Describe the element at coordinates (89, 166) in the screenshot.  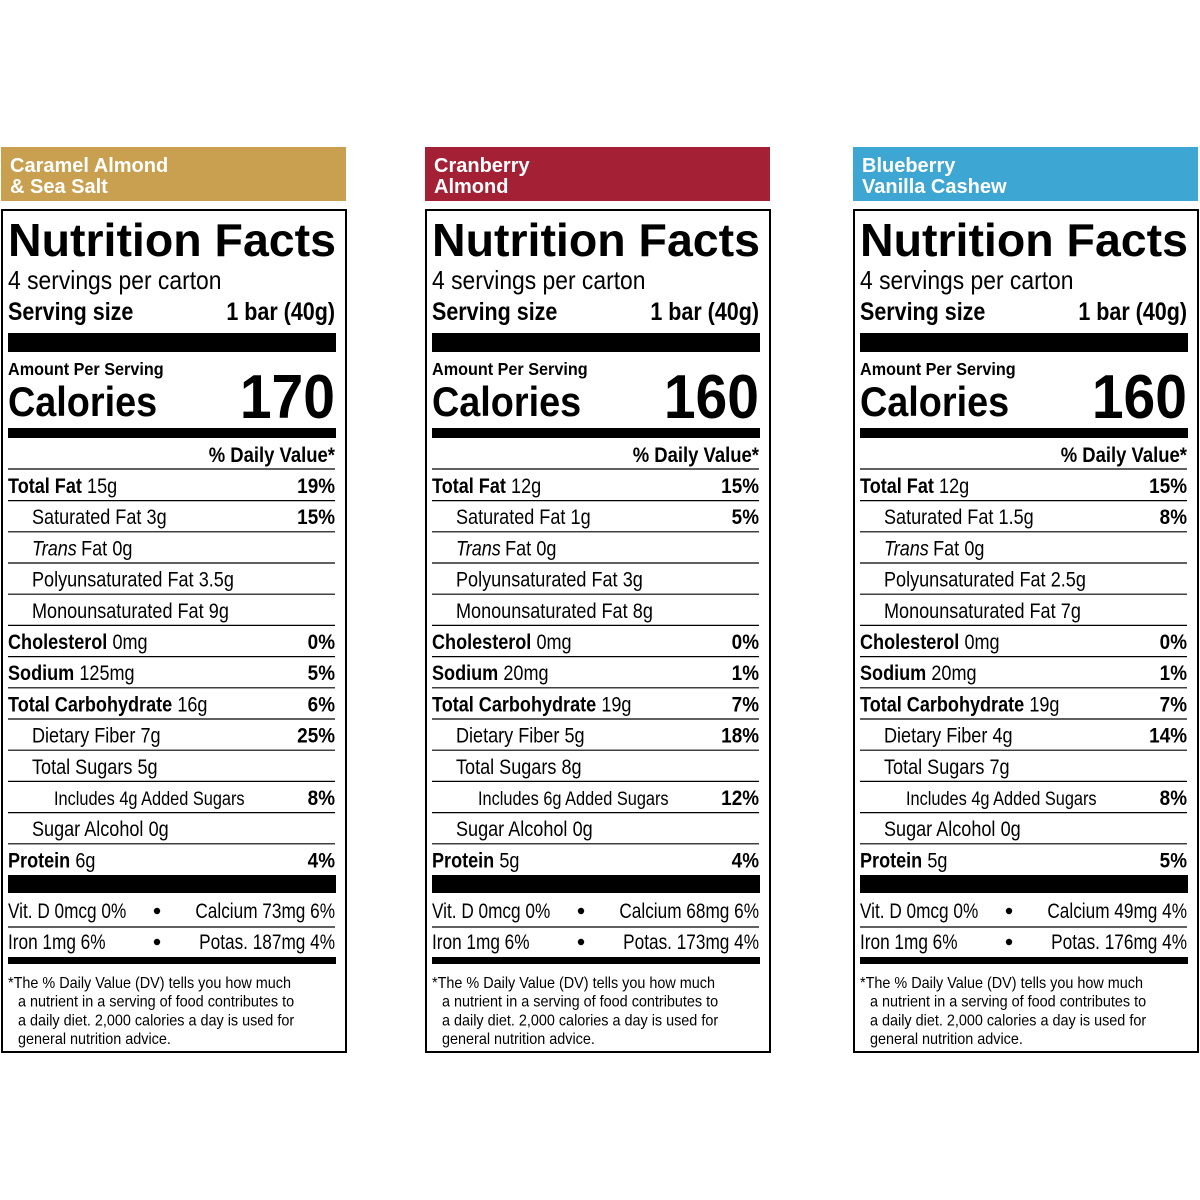
I see `flavor-name: Caramel Almond` at that location.